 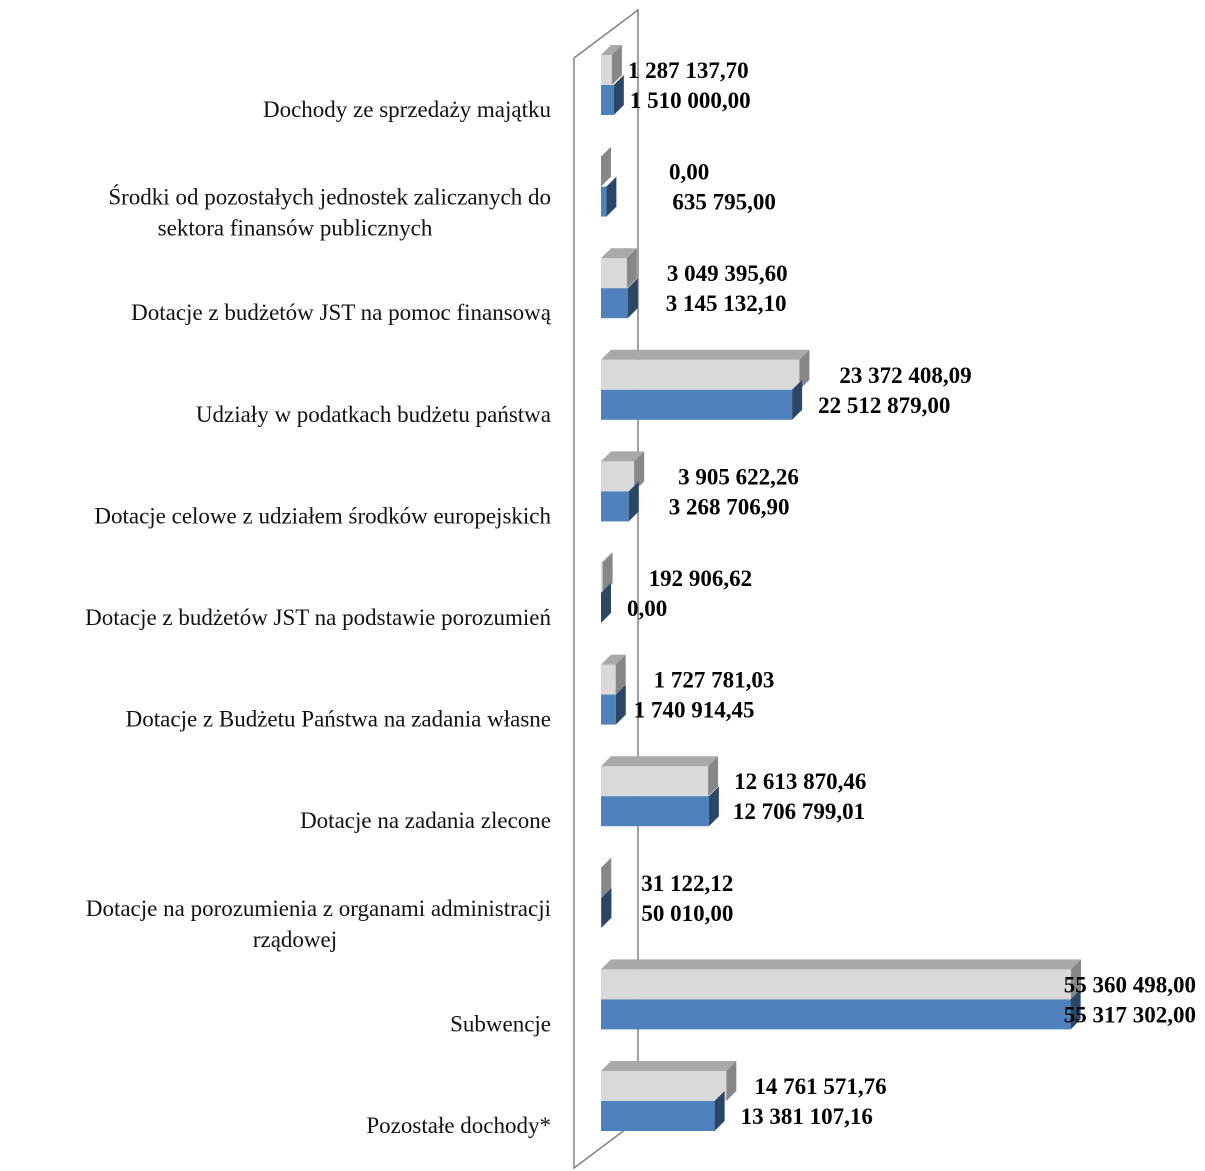 What do you see at coordinates (905, 375) in the screenshot?
I see `data-label: 23 372 408,09` at bounding box center [905, 375].